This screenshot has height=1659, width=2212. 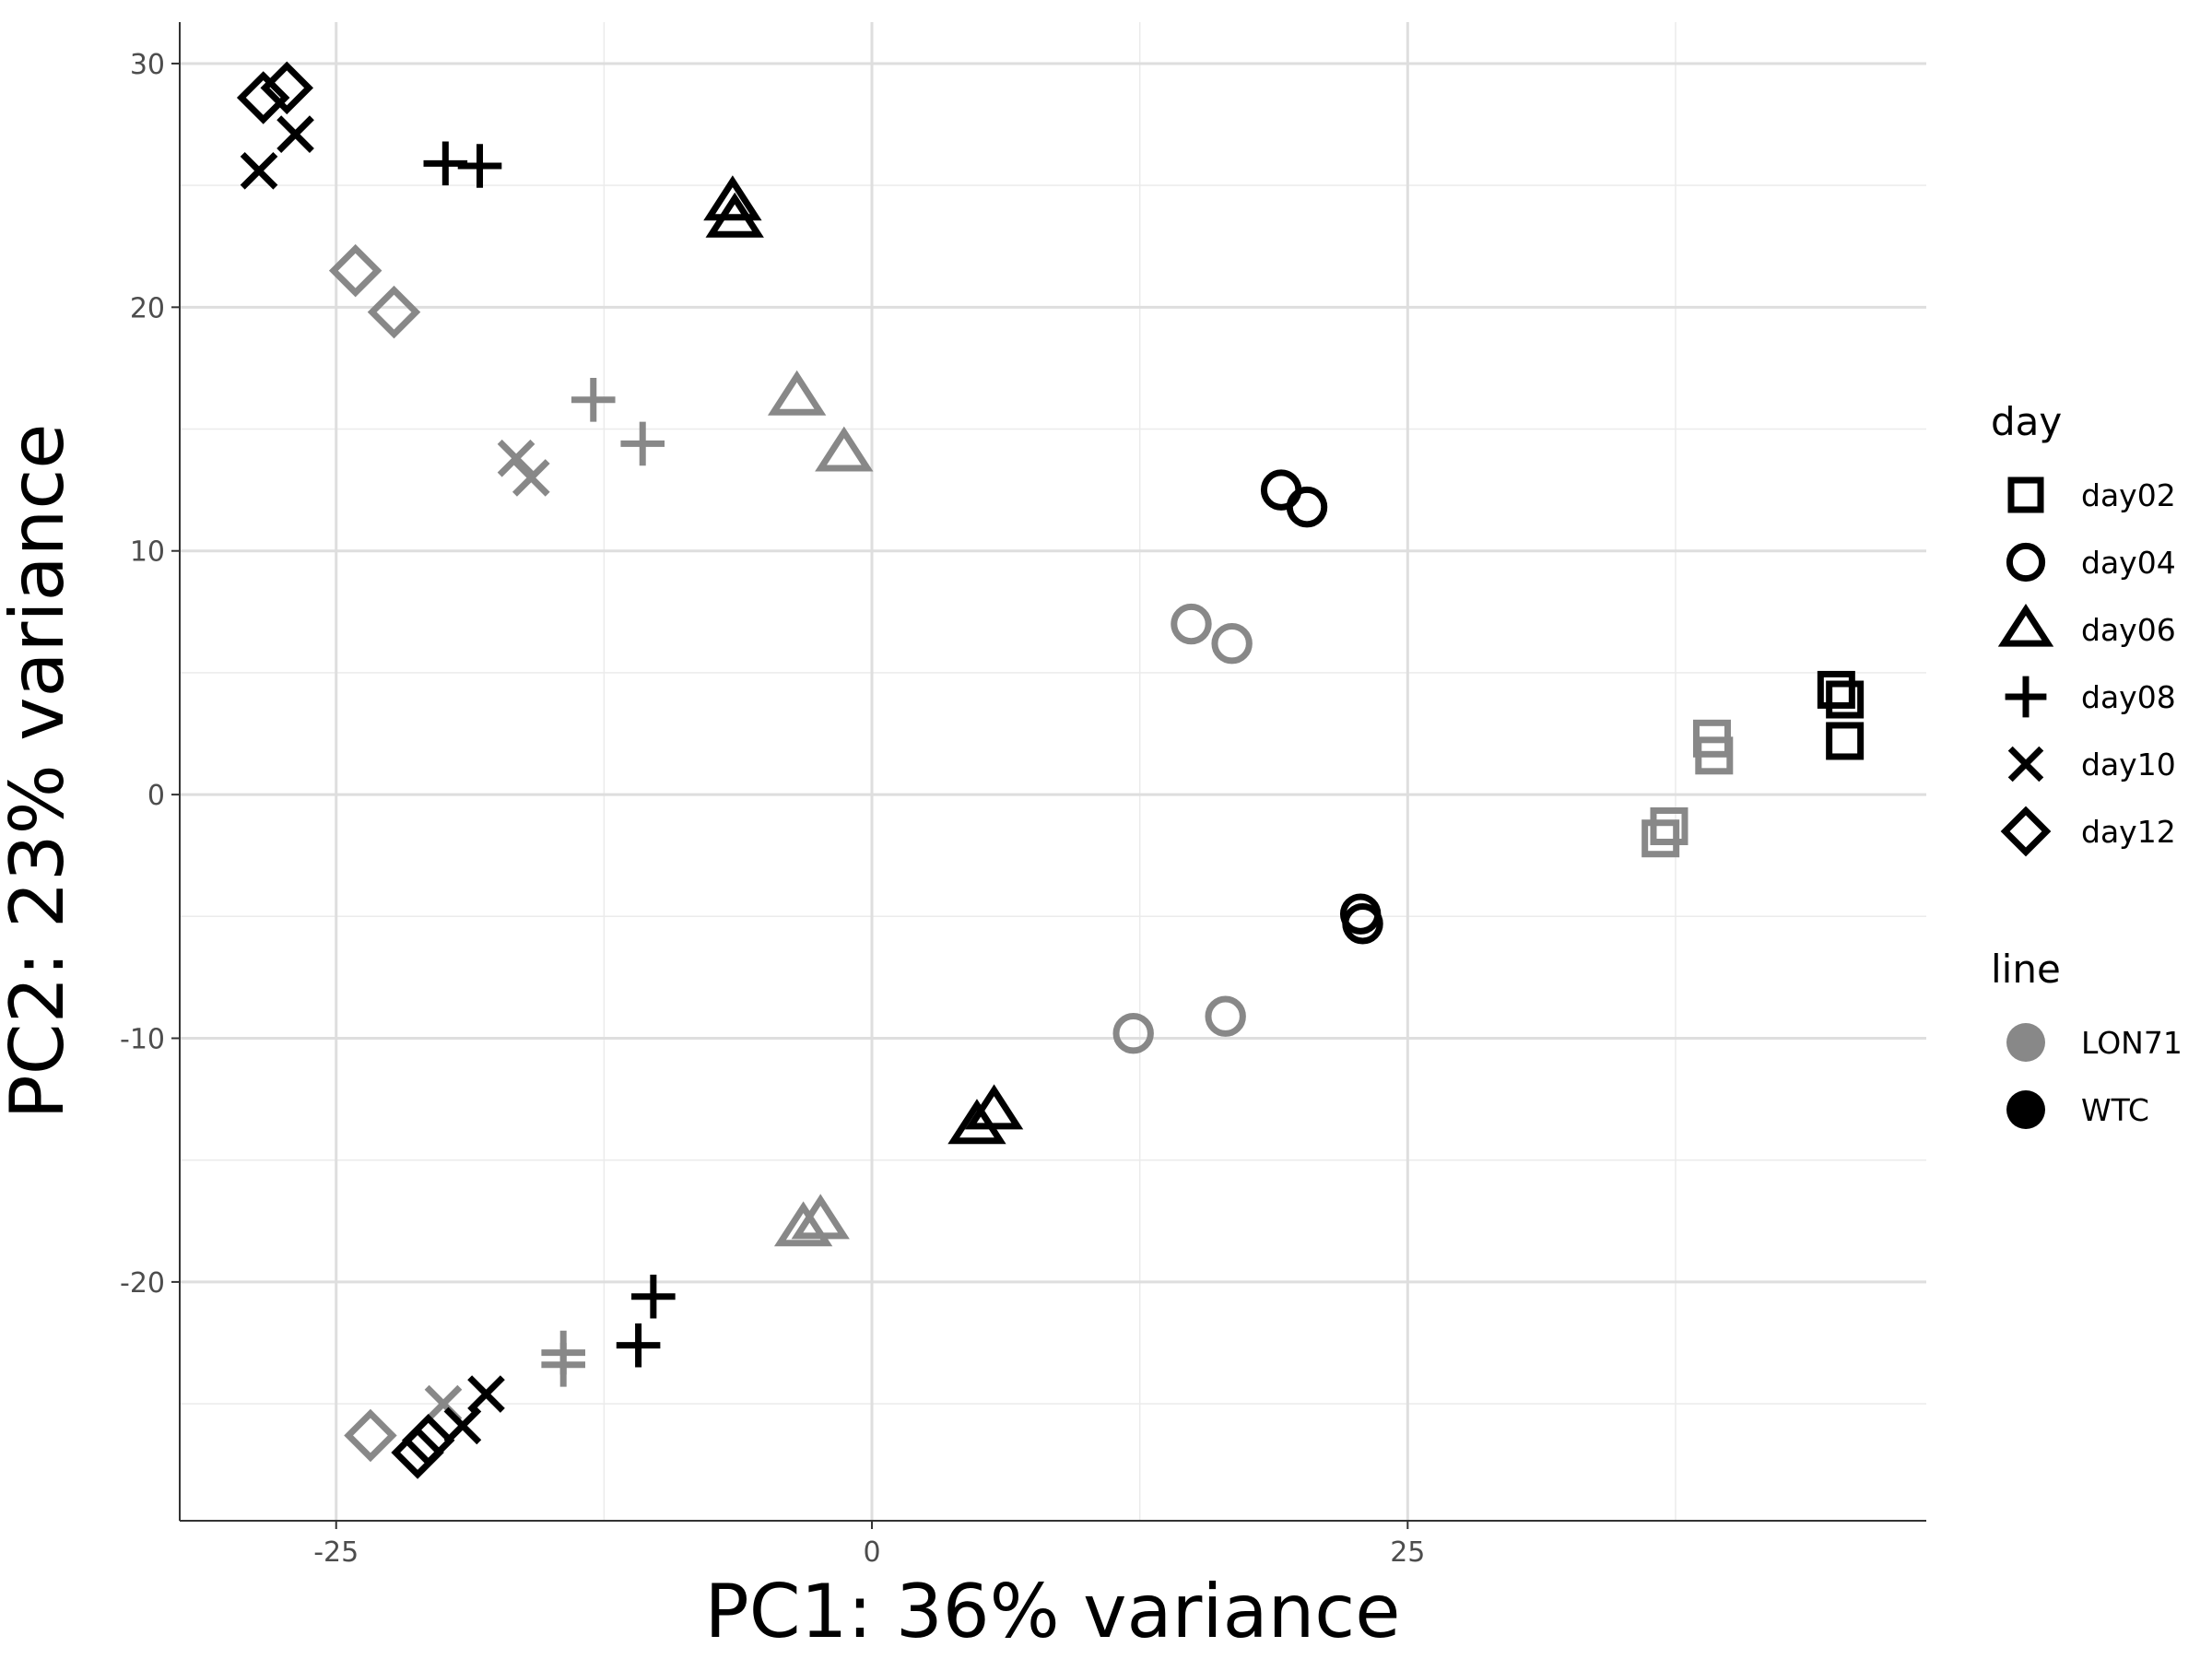 I want to click on legend-label-day04: day04, so click(x=2128, y=563).